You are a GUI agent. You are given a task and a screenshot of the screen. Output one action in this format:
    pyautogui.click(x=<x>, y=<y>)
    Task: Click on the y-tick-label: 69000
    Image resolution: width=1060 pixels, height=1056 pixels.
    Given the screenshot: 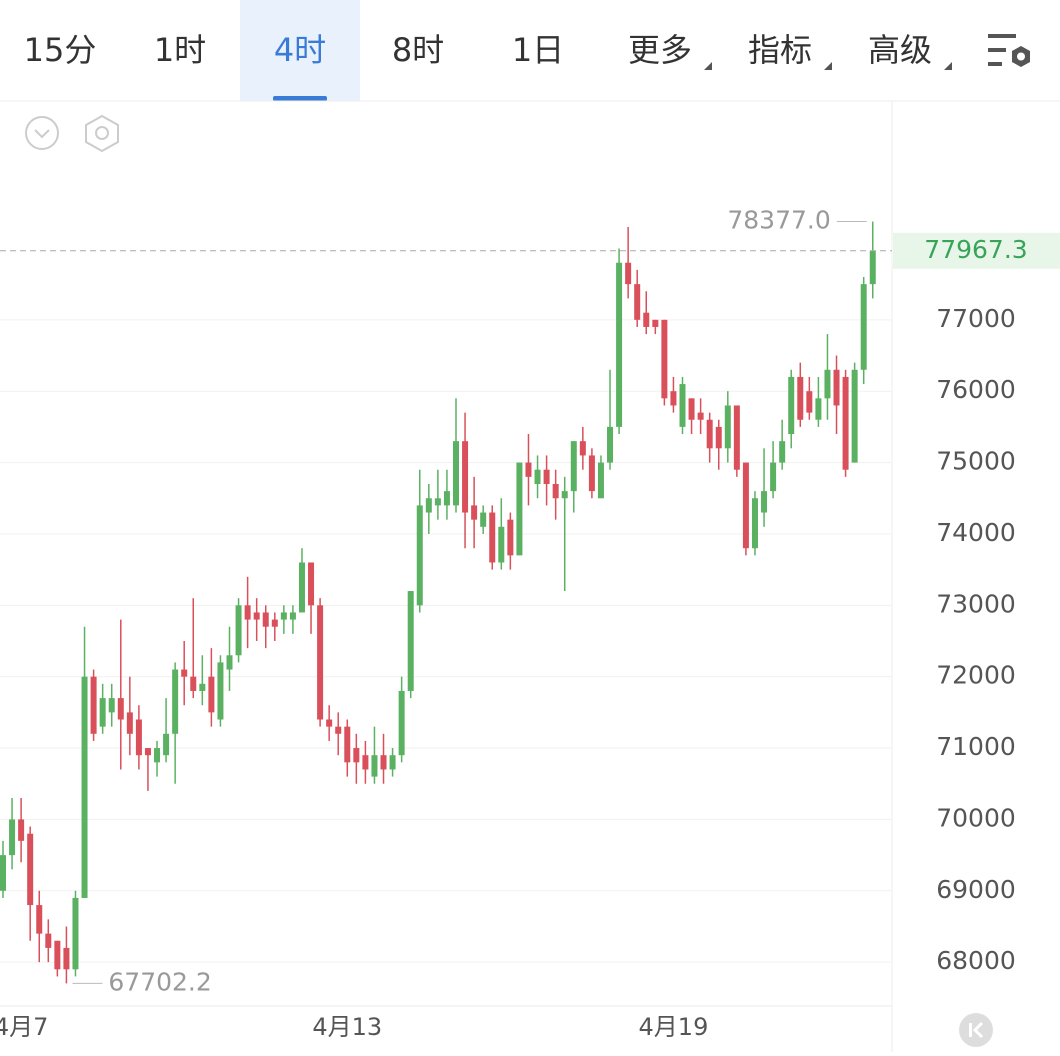 What is the action you would take?
    pyautogui.click(x=976, y=889)
    